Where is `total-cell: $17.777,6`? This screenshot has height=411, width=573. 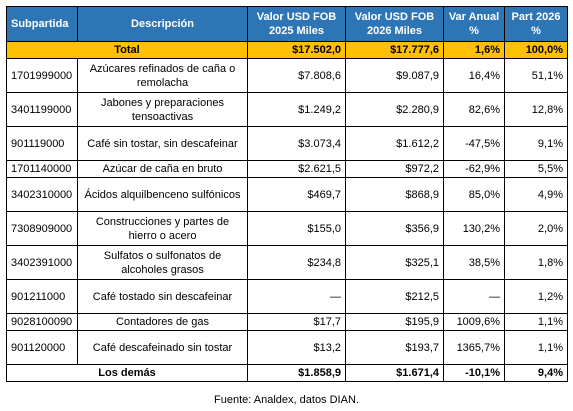
total-cell: $17.777,6 is located at coordinates (394, 50).